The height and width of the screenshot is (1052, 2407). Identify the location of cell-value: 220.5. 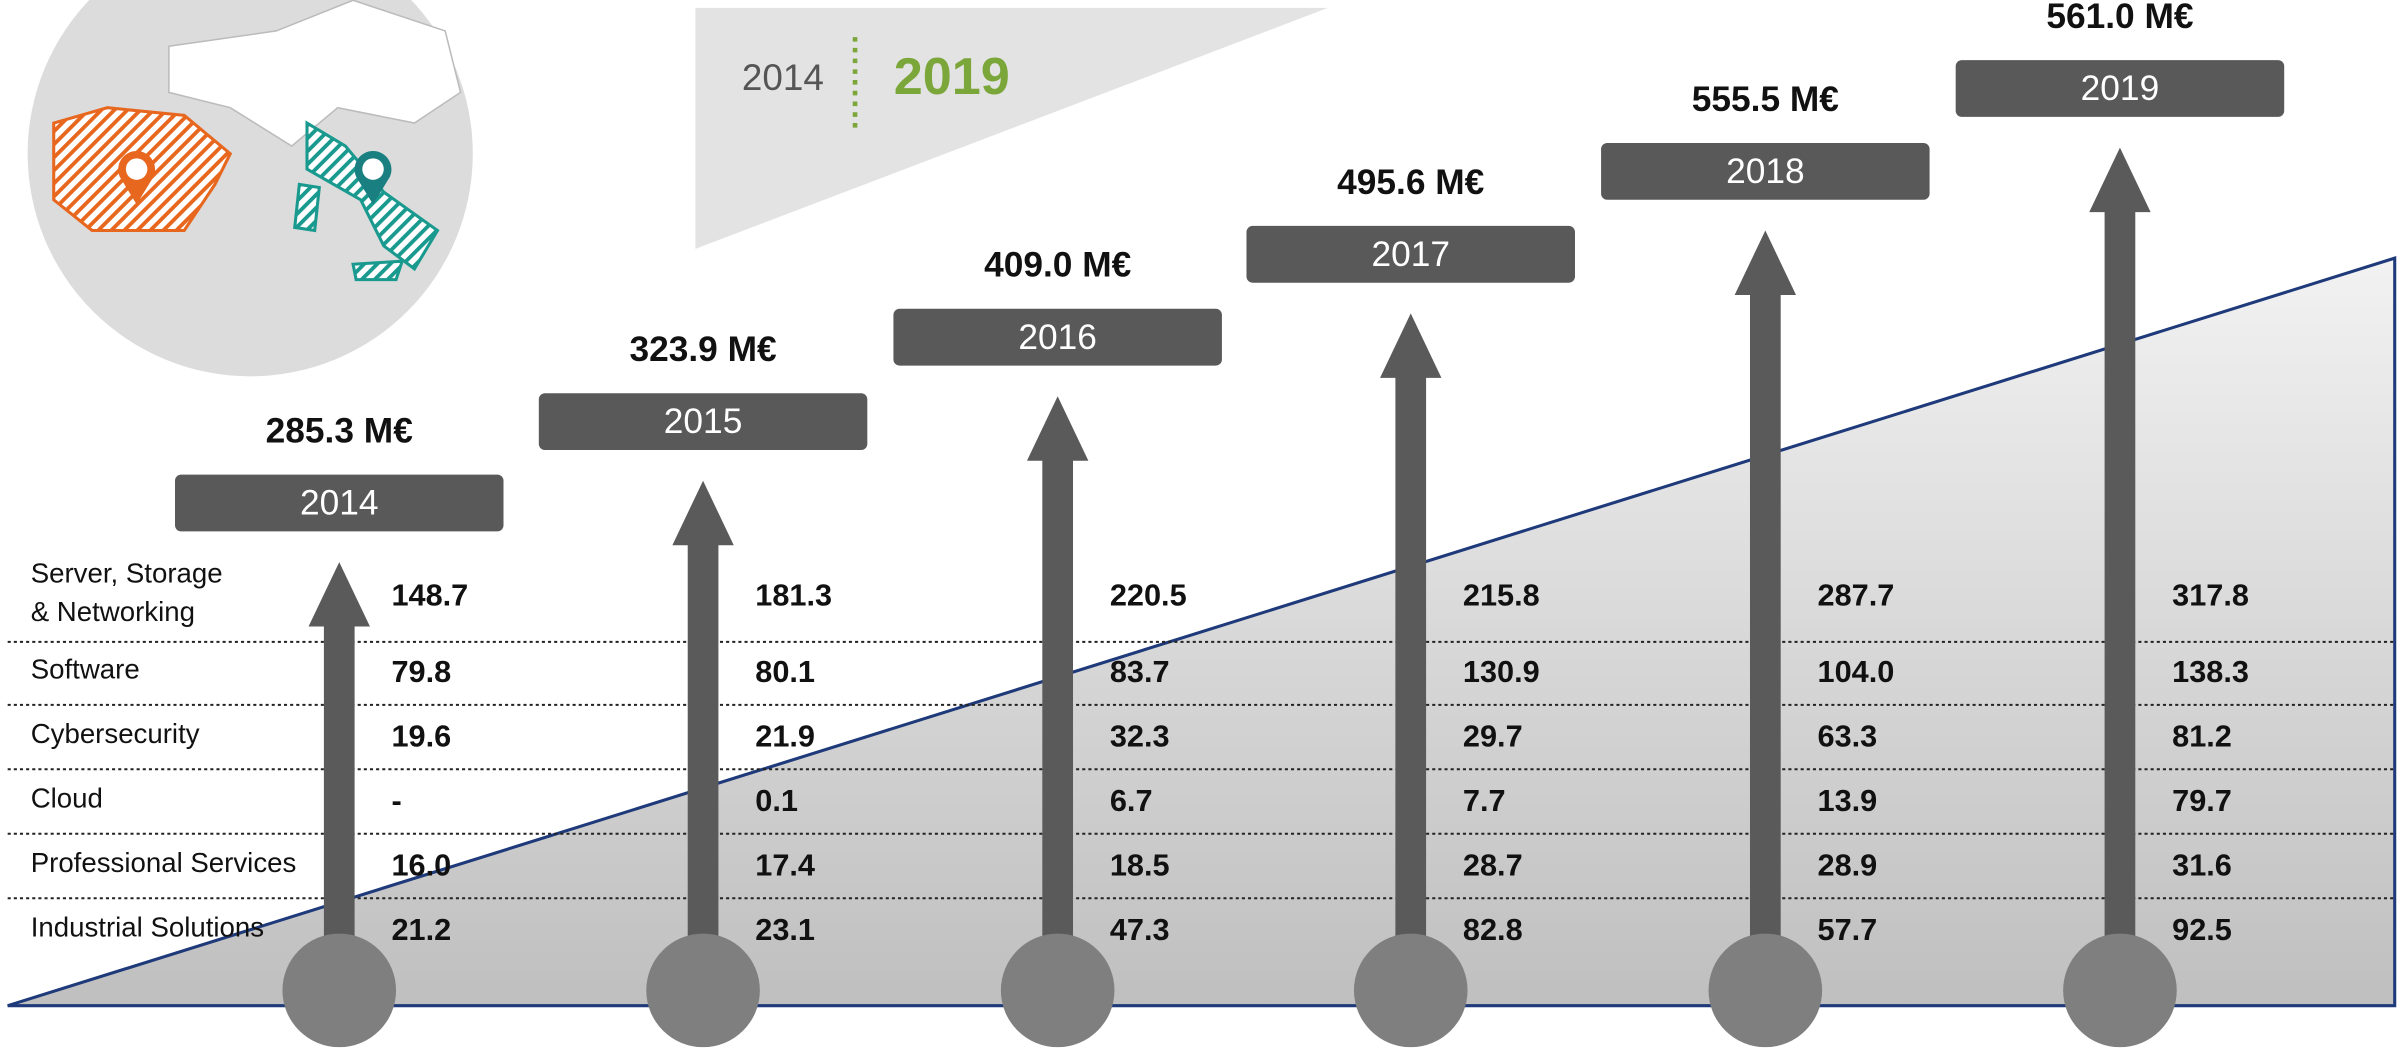
(1148, 594).